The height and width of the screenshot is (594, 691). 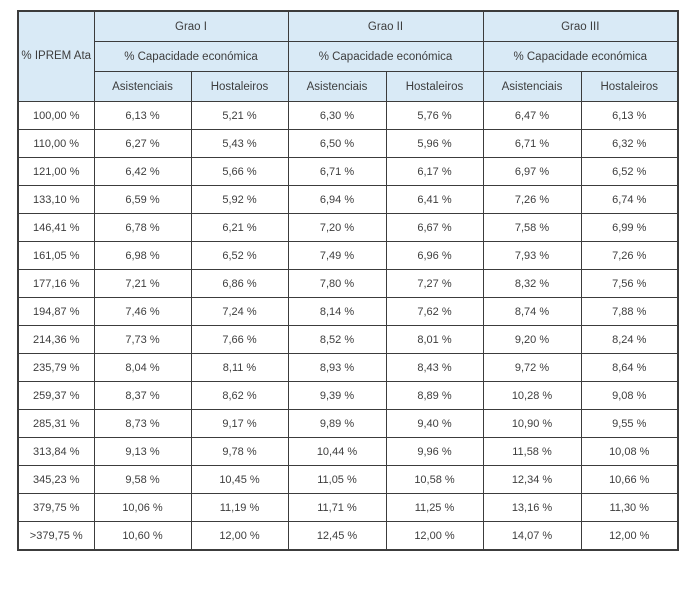 What do you see at coordinates (629, 451) in the screenshot?
I see `value-cell: 10,08 %` at bounding box center [629, 451].